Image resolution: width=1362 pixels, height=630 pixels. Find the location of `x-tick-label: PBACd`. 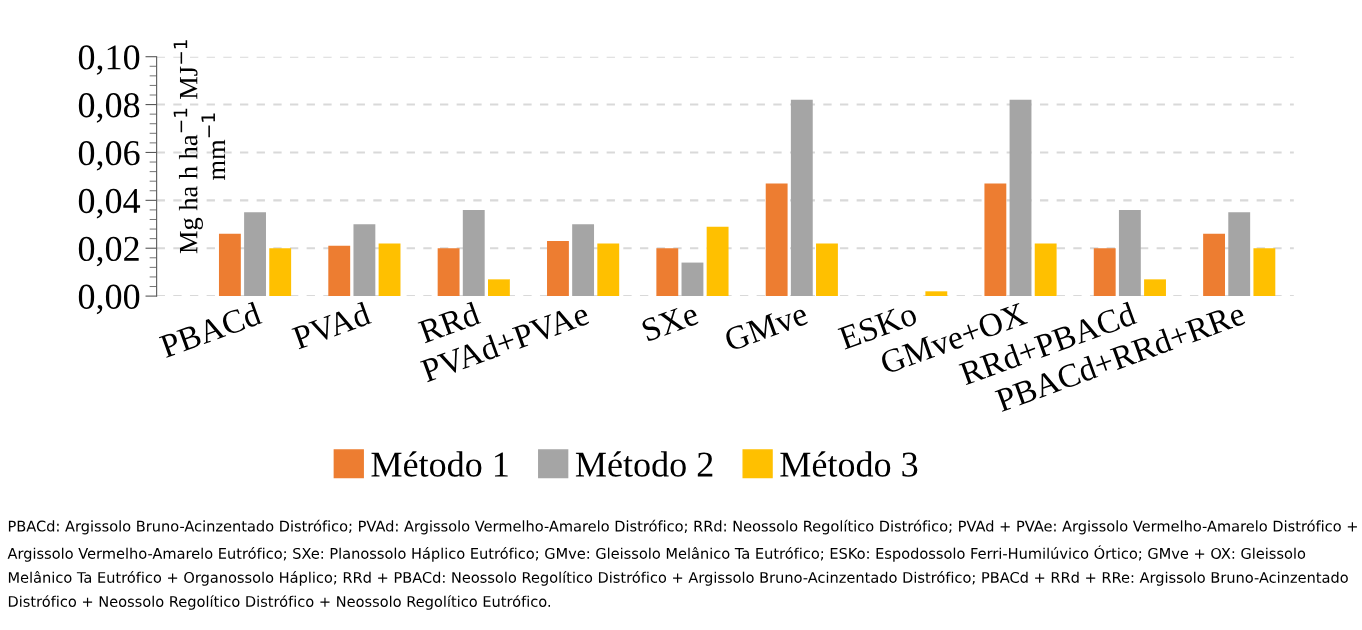

x-tick-label: PBACd is located at coordinates (210, 330).